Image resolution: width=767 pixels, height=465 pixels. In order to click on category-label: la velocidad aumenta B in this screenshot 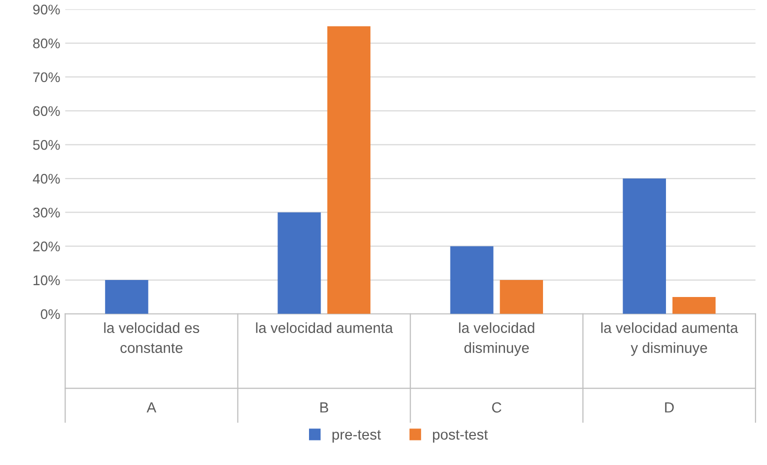, I will do `click(324, 367)`.